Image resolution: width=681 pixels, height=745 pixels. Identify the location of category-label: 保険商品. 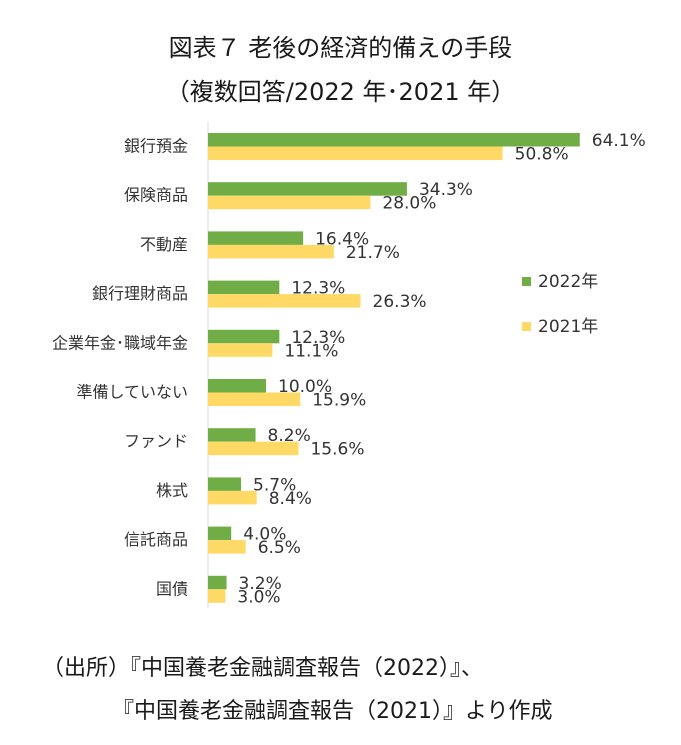
(156, 195).